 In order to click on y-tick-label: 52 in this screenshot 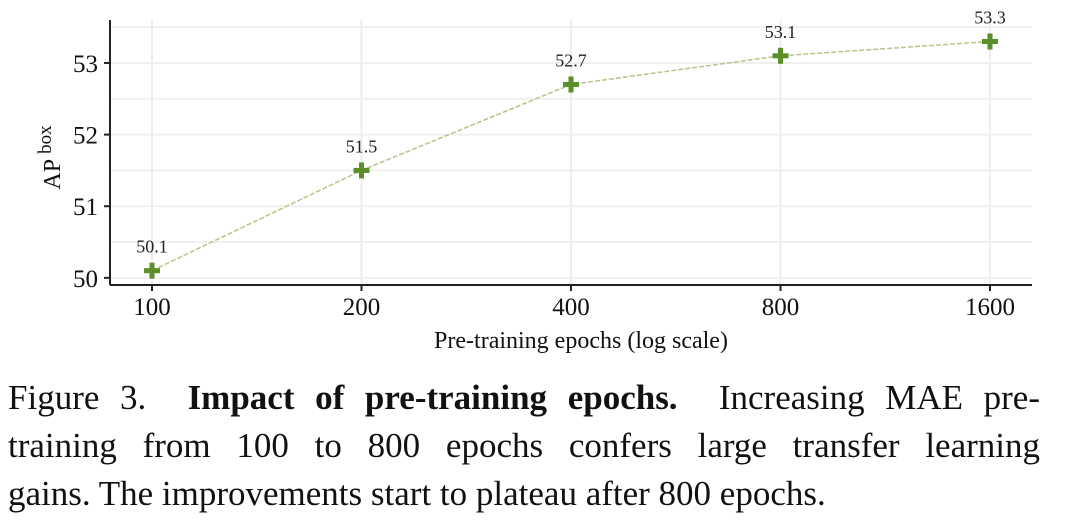, I will do `click(85, 136)`.